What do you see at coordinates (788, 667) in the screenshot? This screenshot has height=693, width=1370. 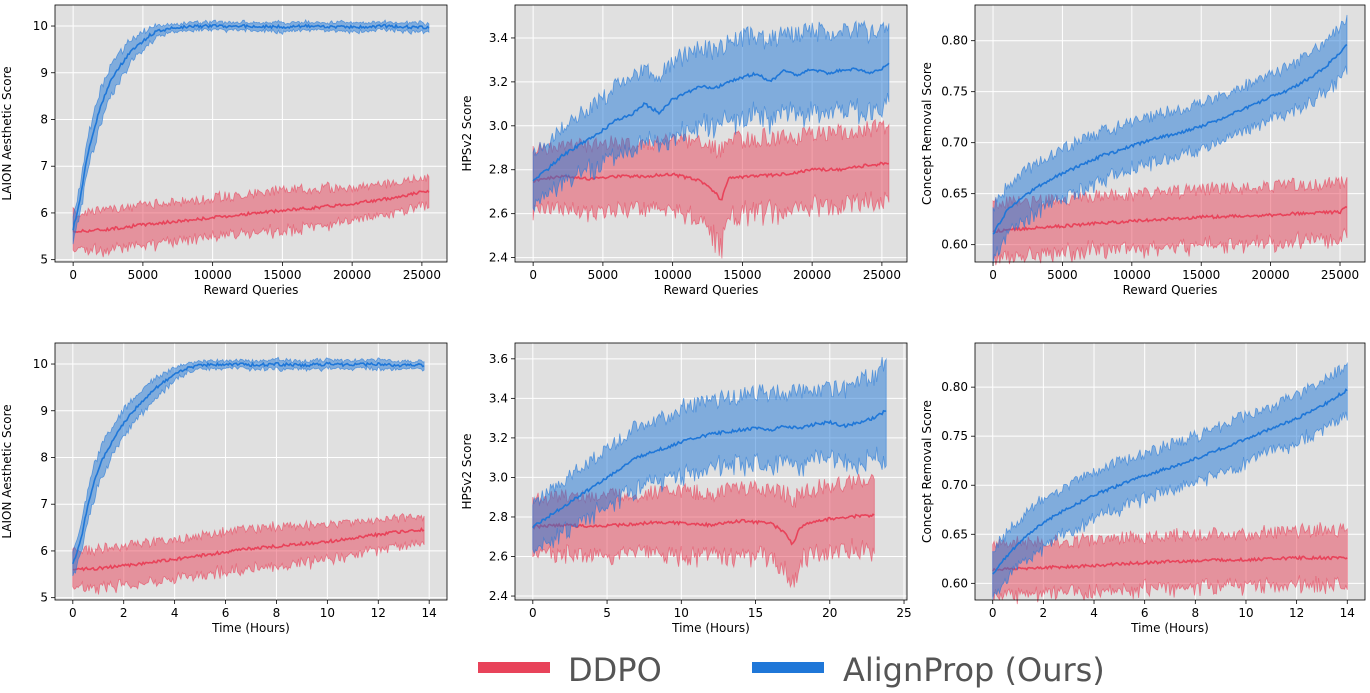 I see `legend-swatch-alignprop` at bounding box center [788, 667].